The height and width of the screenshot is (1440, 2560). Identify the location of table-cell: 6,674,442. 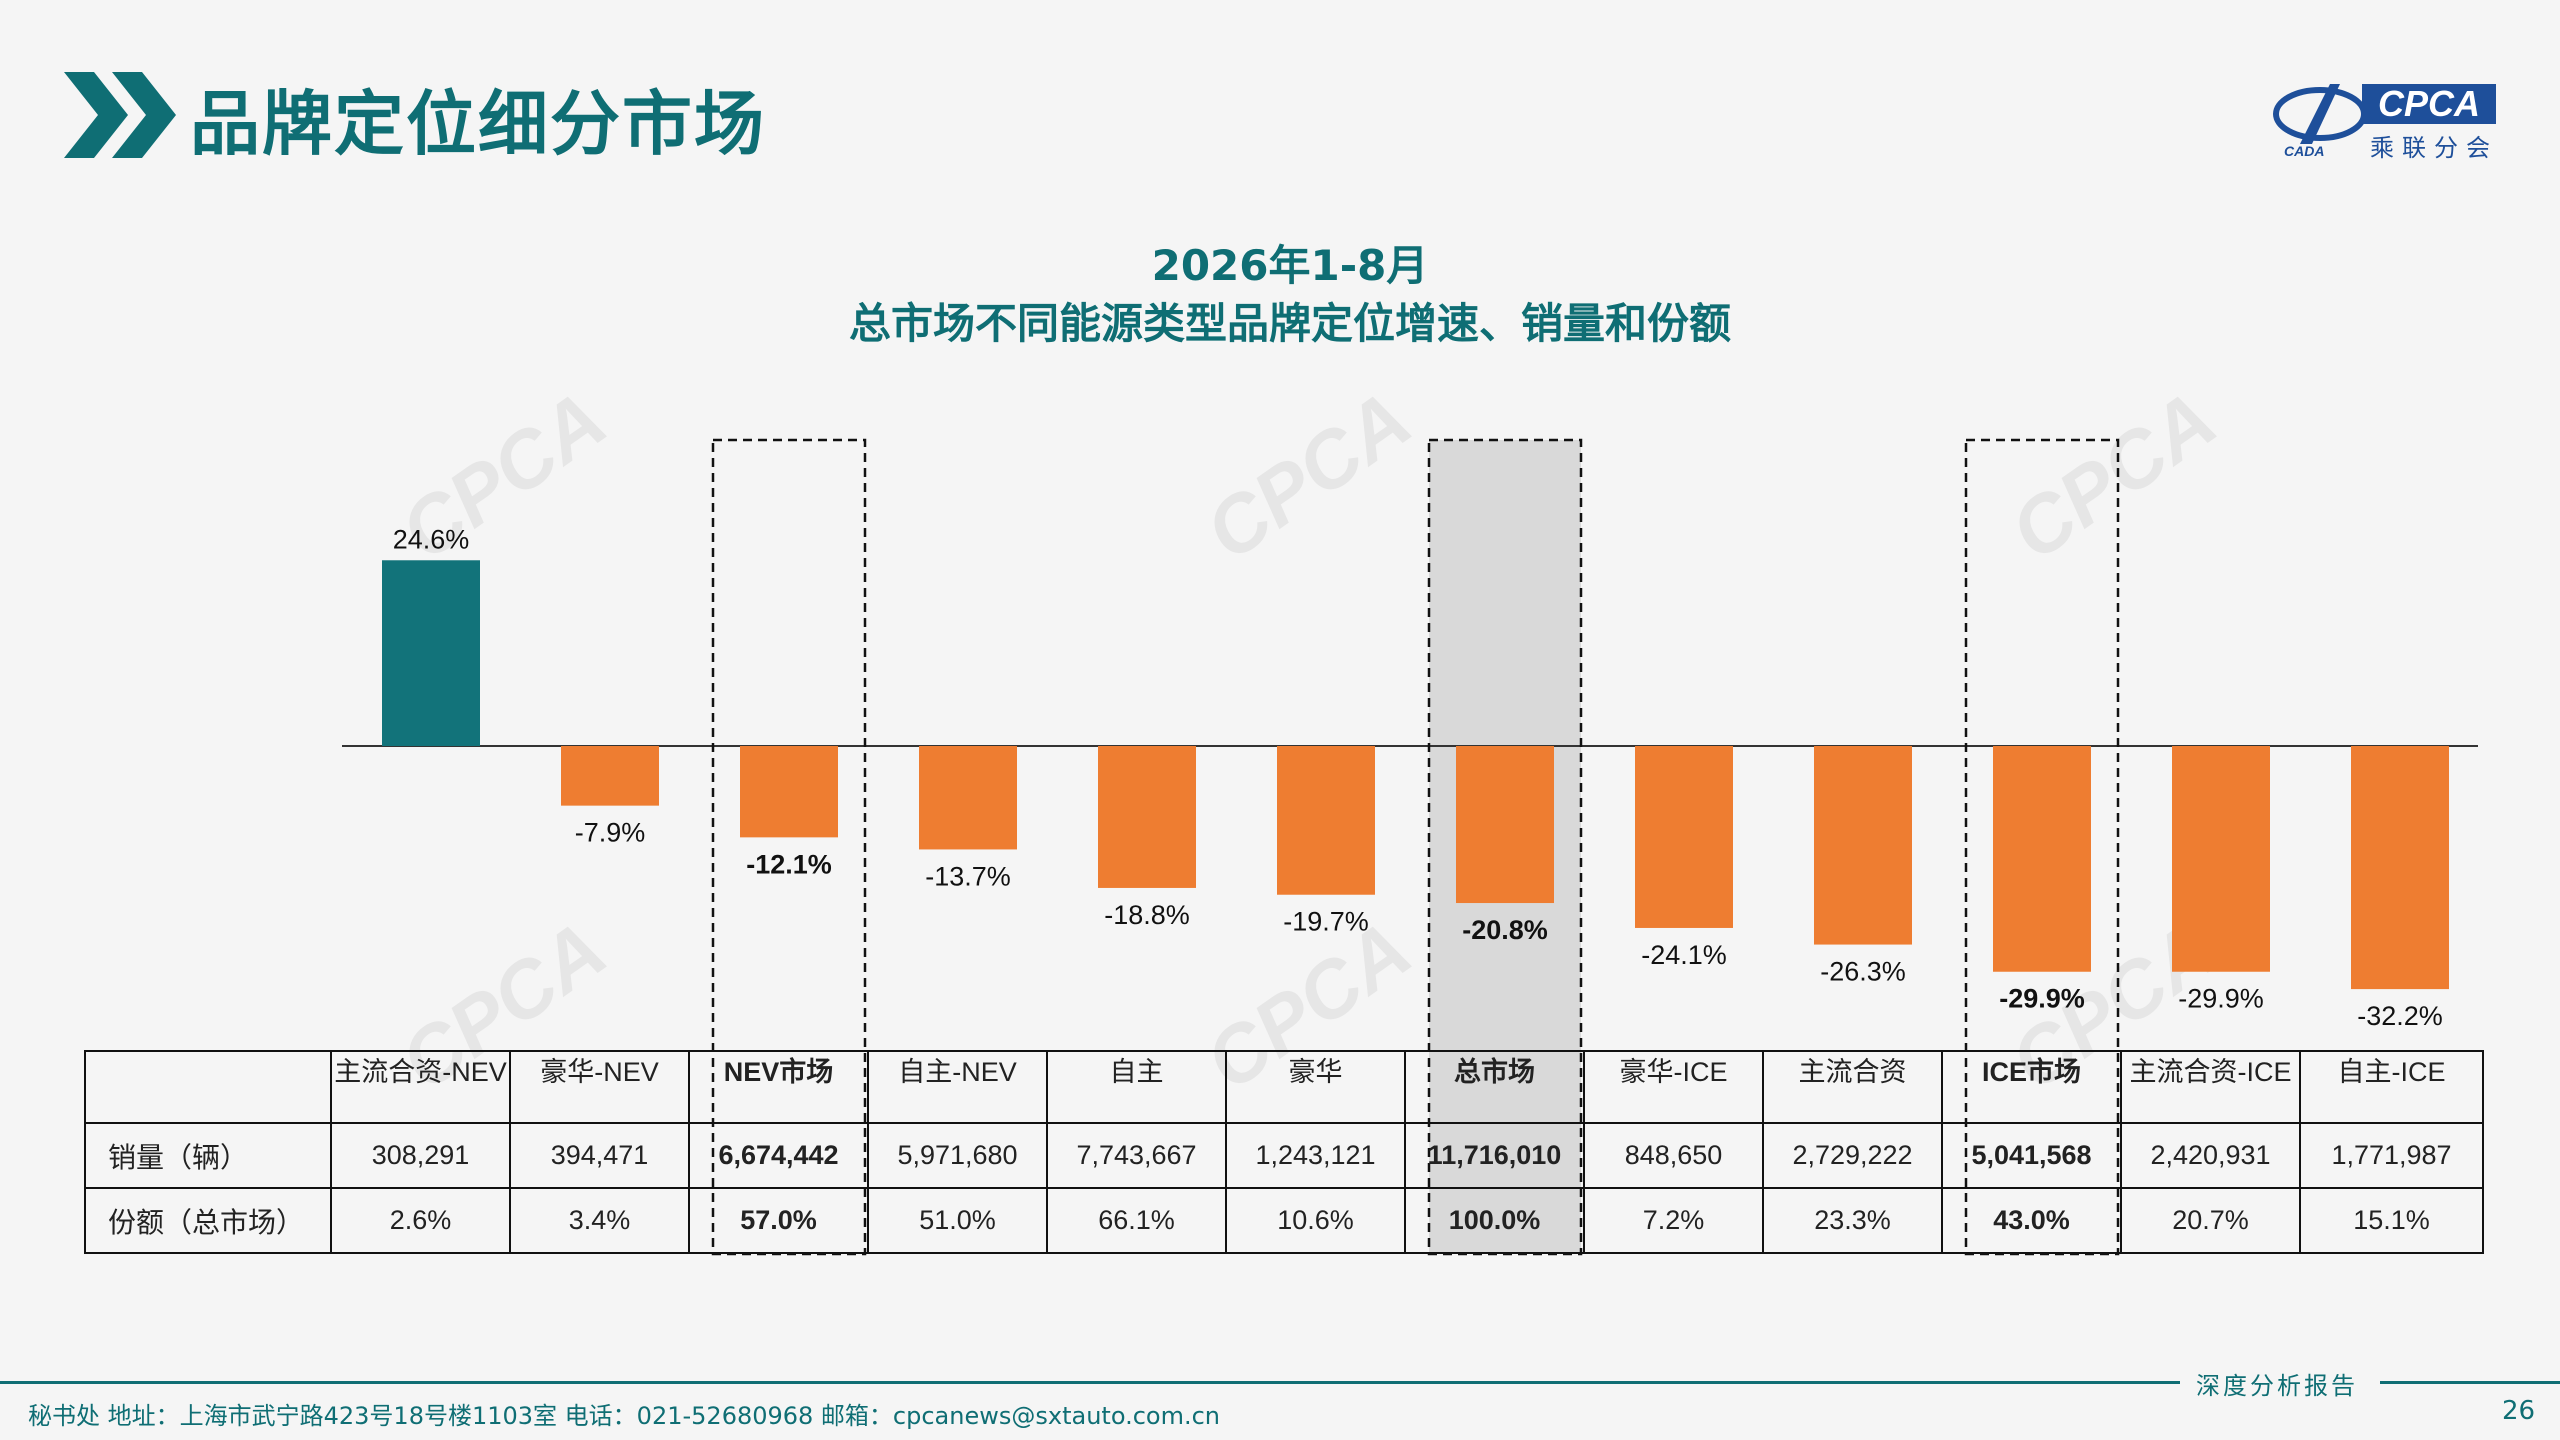
(778, 1155).